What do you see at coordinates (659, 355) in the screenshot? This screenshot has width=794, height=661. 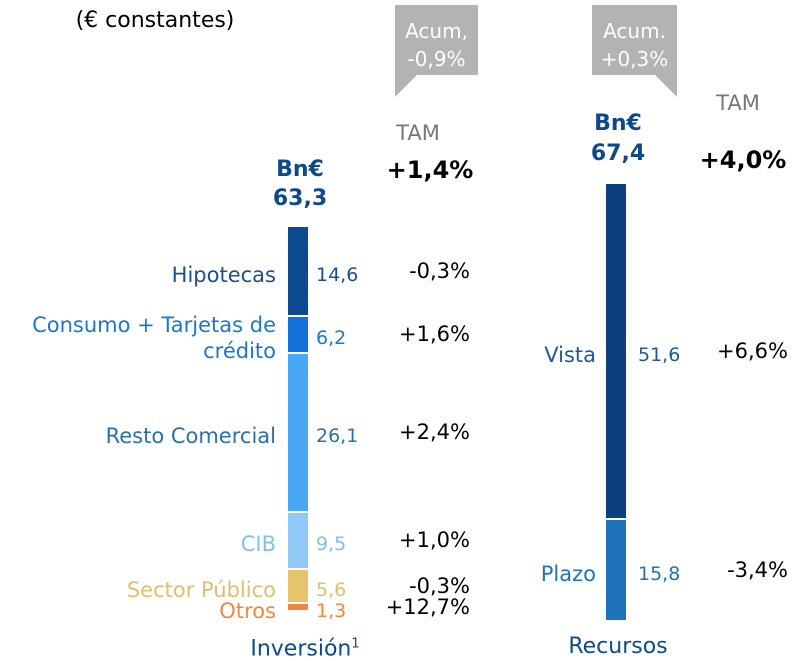 I see `value-label: 51,6` at bounding box center [659, 355].